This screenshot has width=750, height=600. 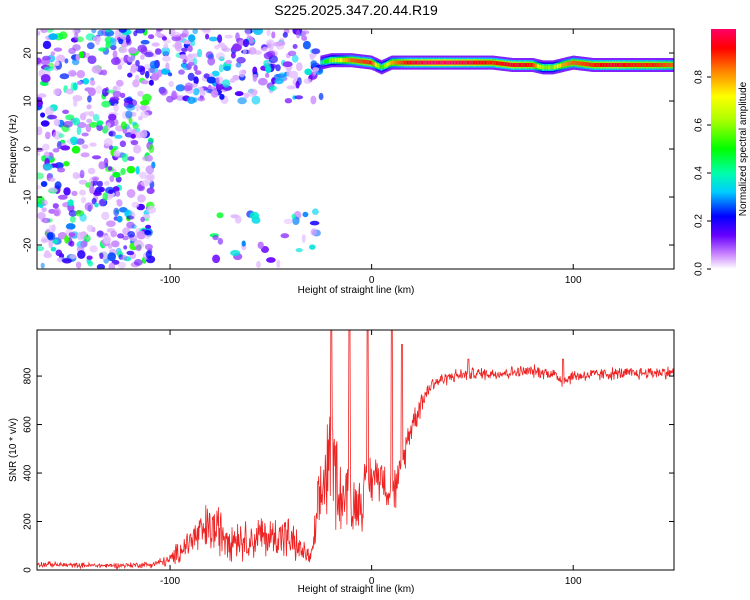 What do you see at coordinates (743, 148) in the screenshot?
I see `colorbar-label: Normalized spectral amplitude` at bounding box center [743, 148].